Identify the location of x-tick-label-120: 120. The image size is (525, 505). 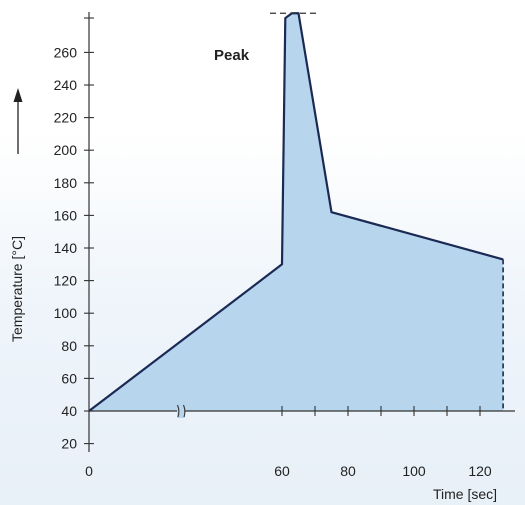
(480, 471).